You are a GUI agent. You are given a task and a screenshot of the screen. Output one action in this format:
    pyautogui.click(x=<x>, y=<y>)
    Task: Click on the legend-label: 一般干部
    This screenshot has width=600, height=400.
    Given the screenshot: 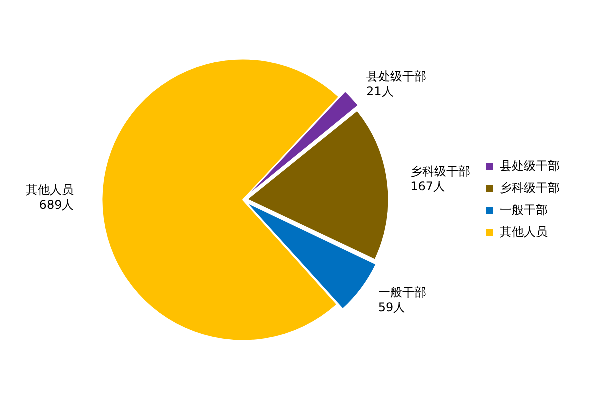 What is the action you would take?
    pyautogui.click(x=524, y=210)
    